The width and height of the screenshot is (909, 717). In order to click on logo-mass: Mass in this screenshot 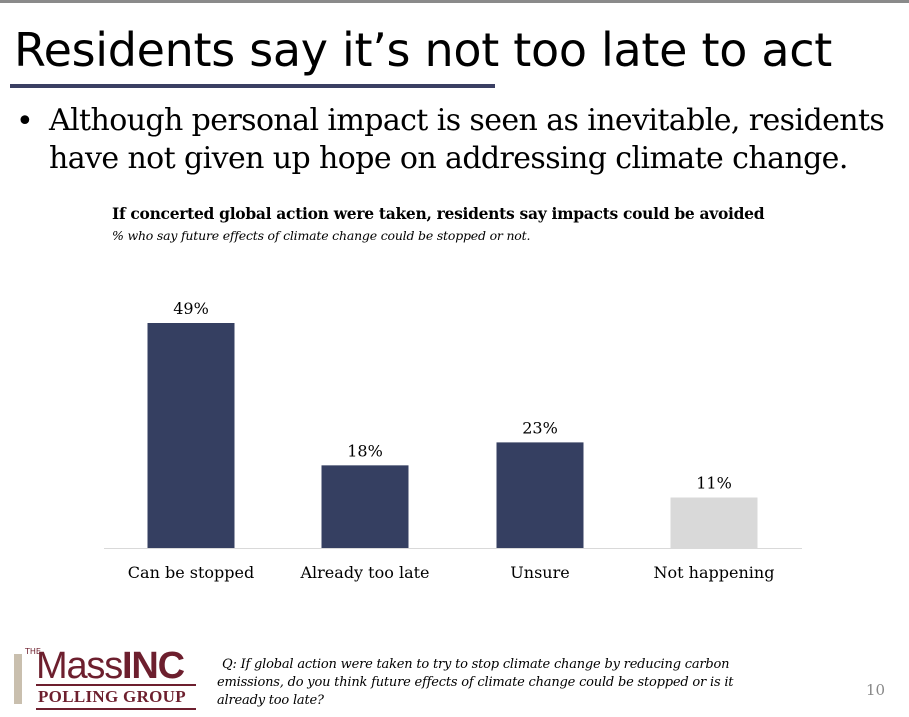, I will do `click(79, 666)`.